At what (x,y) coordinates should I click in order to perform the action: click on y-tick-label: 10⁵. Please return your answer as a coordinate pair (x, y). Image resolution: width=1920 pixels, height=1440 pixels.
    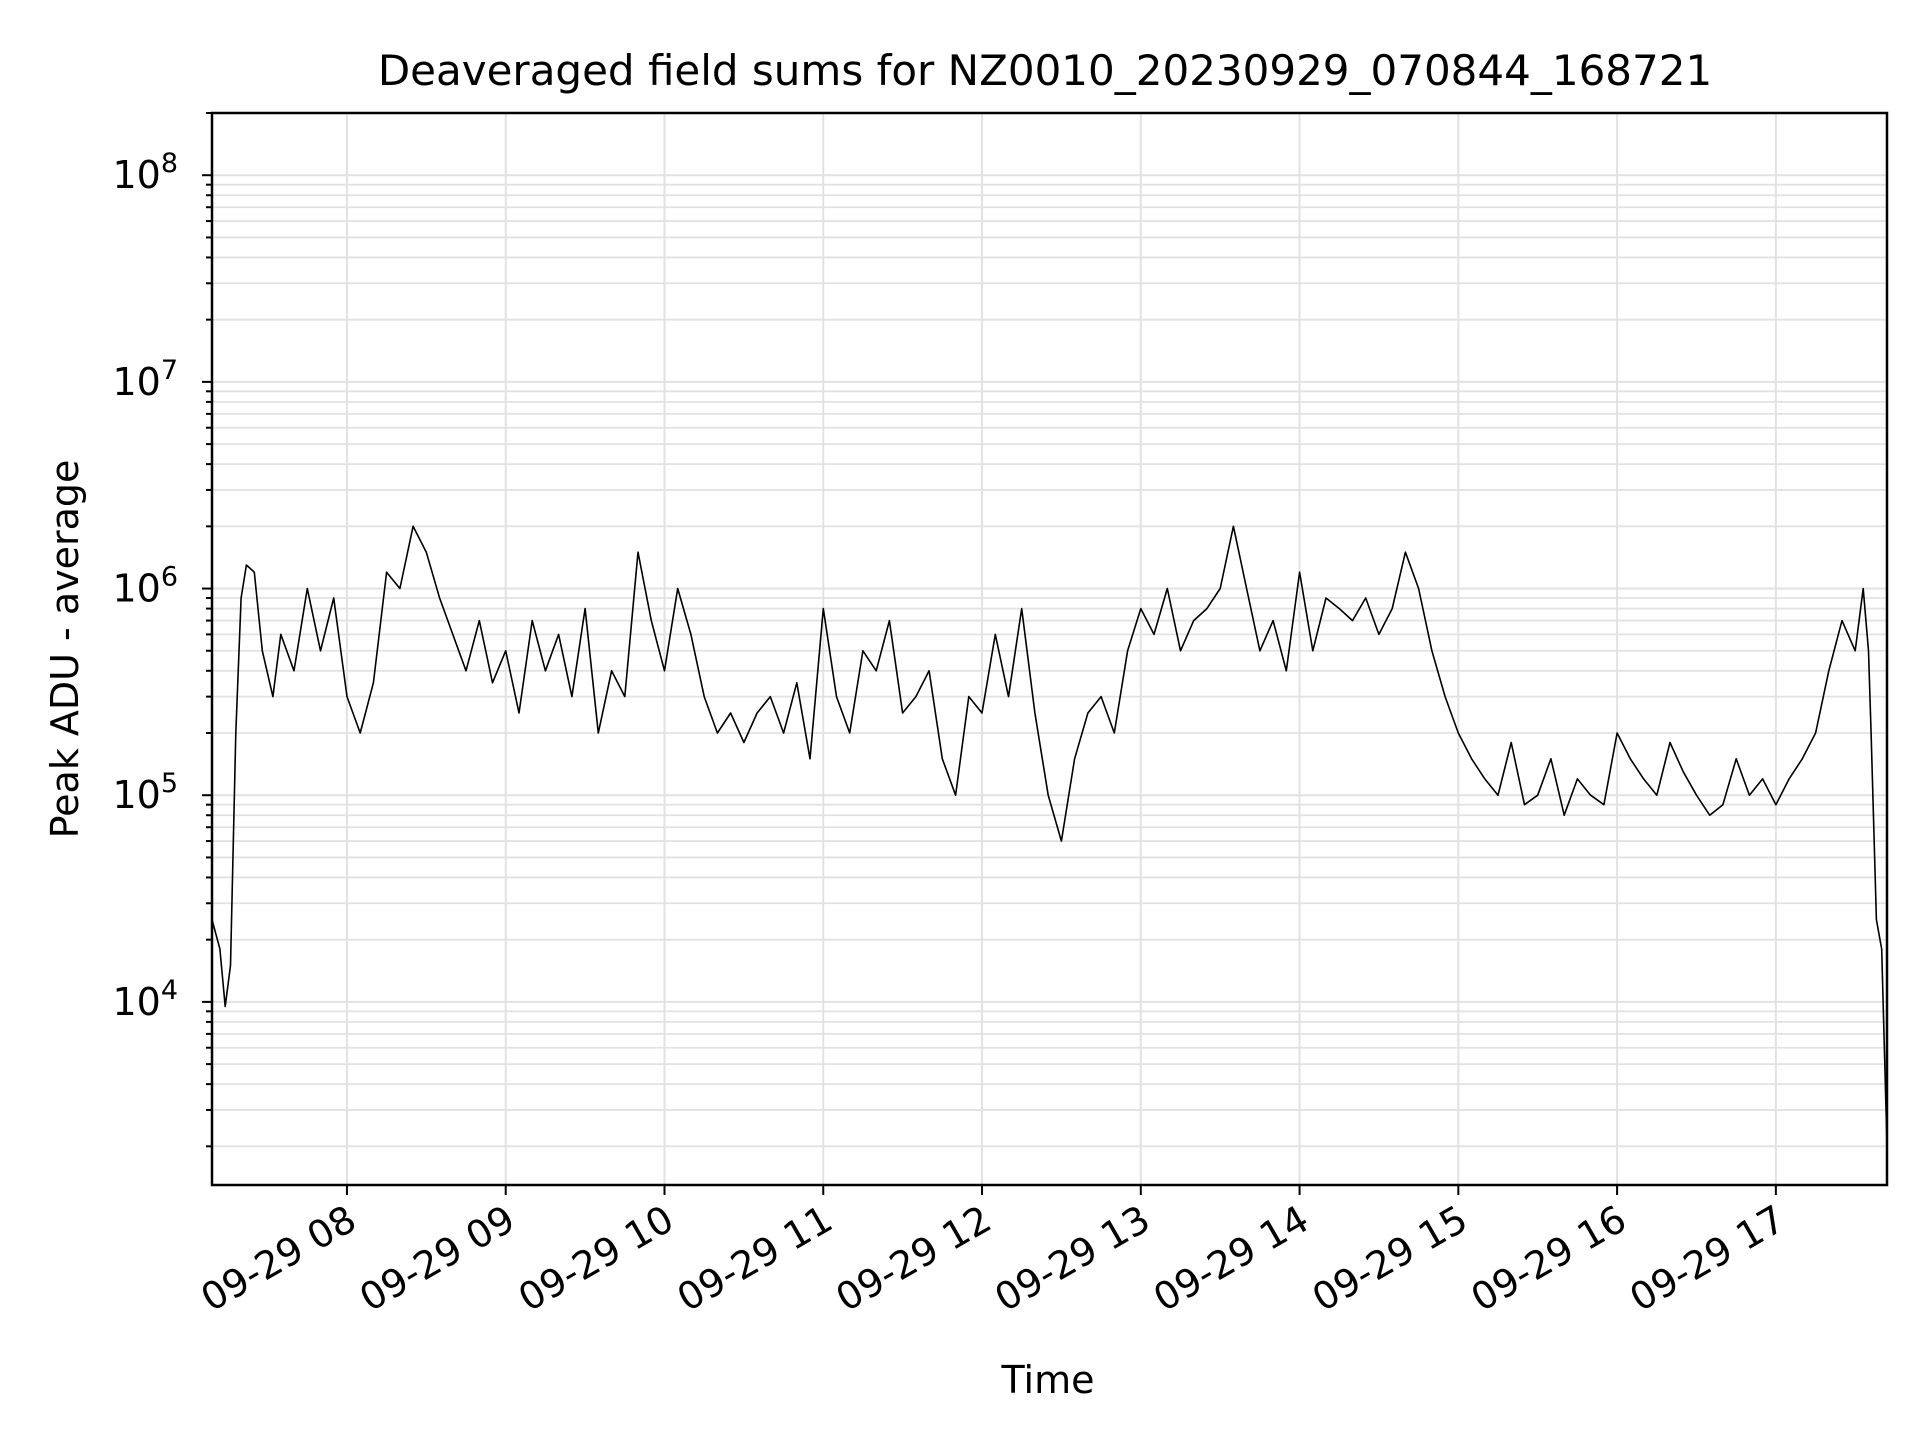
    Looking at the image, I should click on (145, 792).